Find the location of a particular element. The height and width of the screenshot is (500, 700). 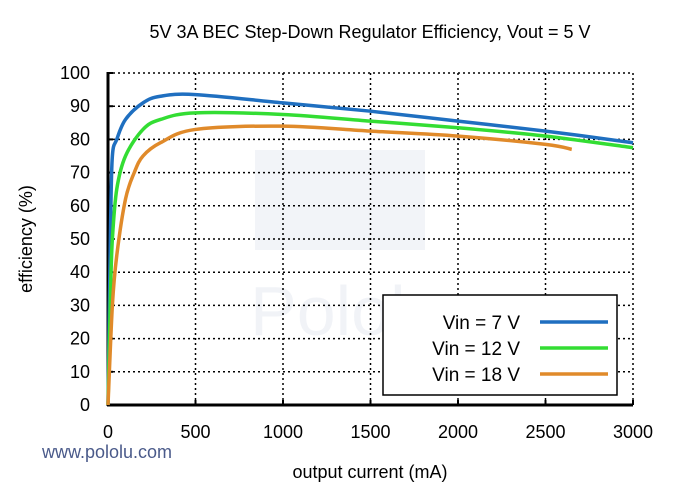

legend-box is located at coordinates (500, 345).